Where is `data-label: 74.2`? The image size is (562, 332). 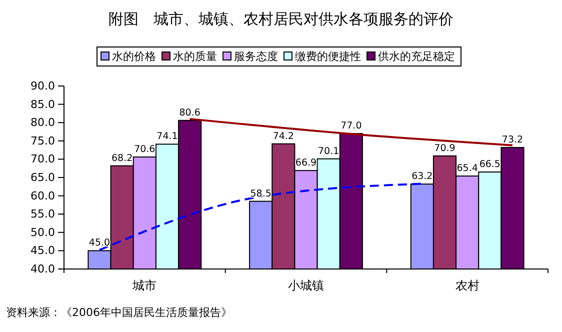
data-label: 74.2 is located at coordinates (283, 136).